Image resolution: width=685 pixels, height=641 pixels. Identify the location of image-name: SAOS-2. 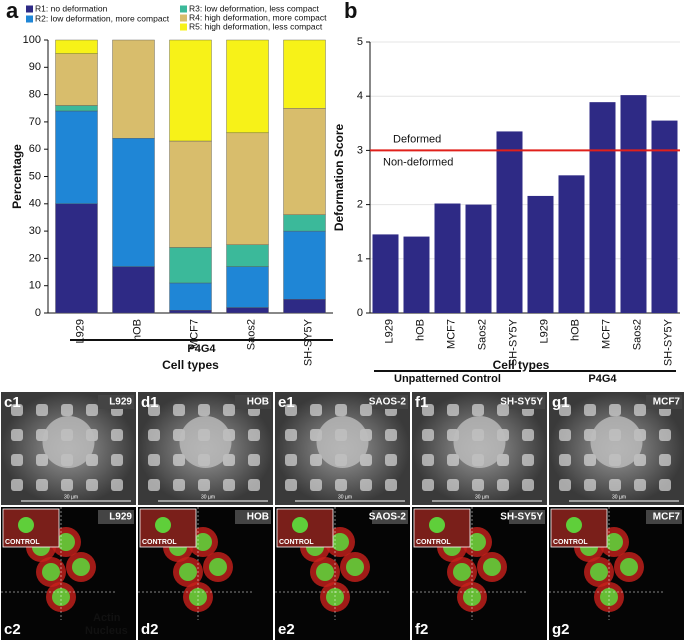
(388, 402).